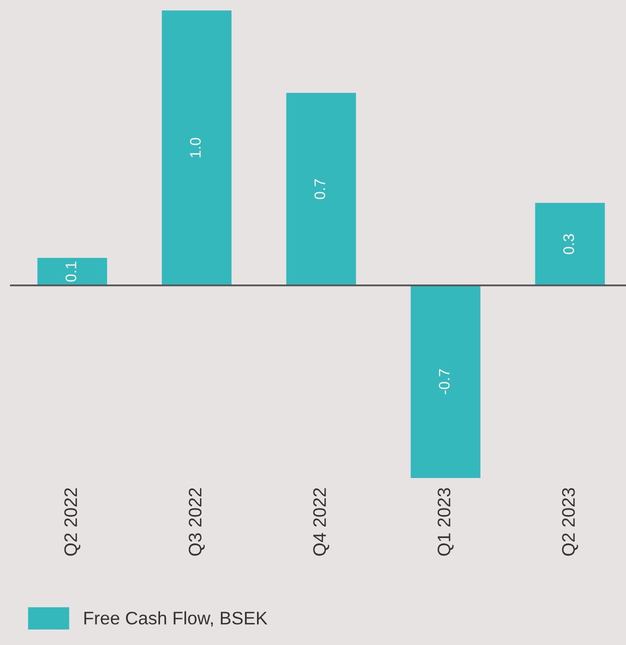 This screenshot has height=645, width=626. Describe the element at coordinates (196, 522) in the screenshot. I see `x-tick-label: Q3 2022` at that location.